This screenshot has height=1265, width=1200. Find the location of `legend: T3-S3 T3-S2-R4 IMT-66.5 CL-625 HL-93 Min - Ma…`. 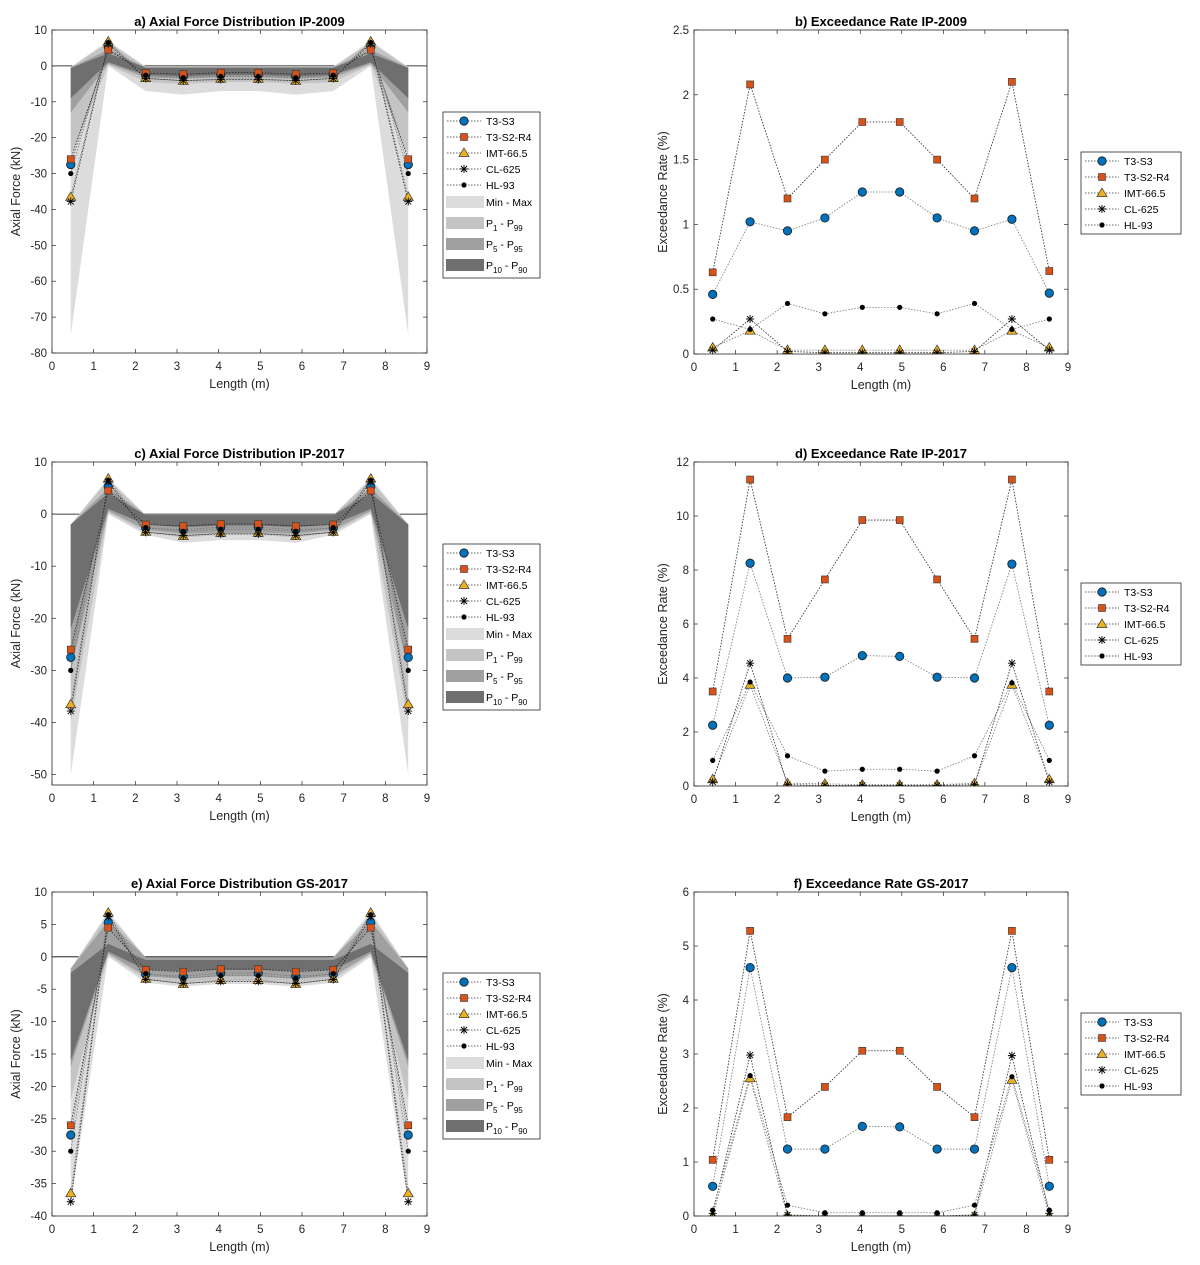

legend: T3-S3 T3-S2-R4 IMT-66.5 CL-625 HL-93 Min - Ma… is located at coordinates (491, 1056).